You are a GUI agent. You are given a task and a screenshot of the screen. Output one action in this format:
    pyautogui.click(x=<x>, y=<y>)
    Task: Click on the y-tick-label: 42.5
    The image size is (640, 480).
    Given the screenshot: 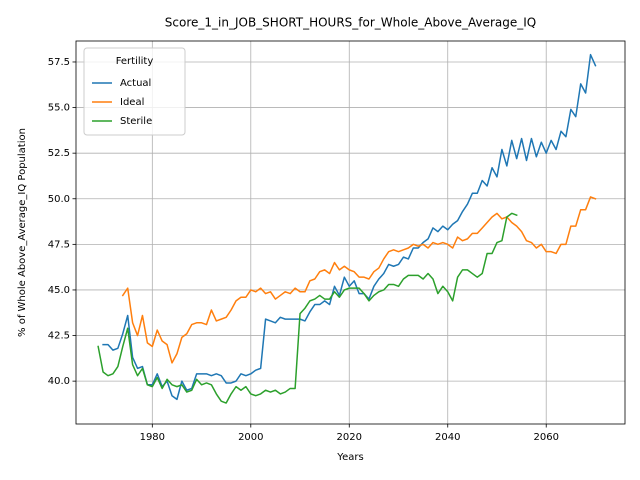 What is the action you would take?
    pyautogui.click(x=59, y=336)
    